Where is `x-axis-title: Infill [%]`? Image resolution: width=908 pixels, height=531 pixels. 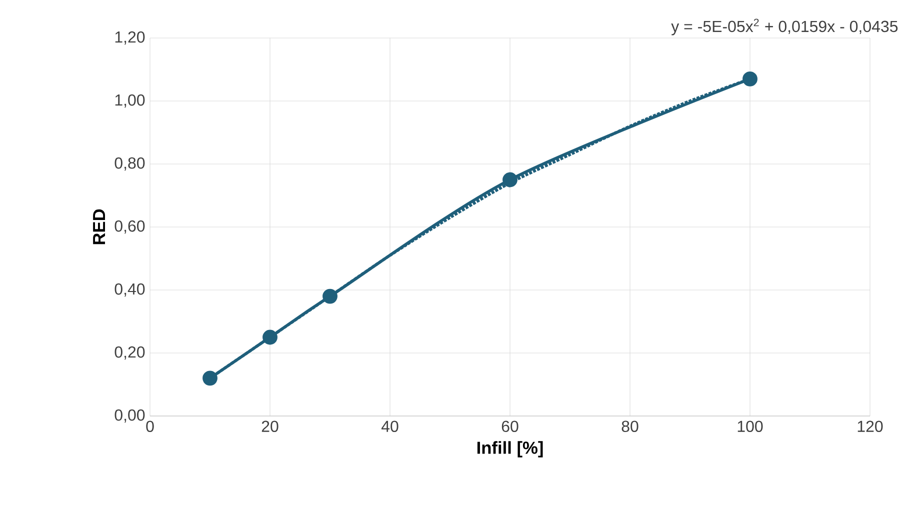
x-axis-title: Infill [%] is located at coordinates (510, 449).